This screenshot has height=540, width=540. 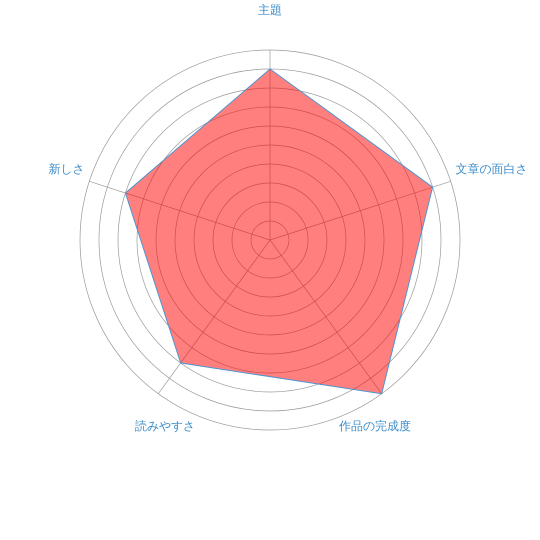 I want to click on spoke-label: 読みやすさ, so click(x=164, y=426).